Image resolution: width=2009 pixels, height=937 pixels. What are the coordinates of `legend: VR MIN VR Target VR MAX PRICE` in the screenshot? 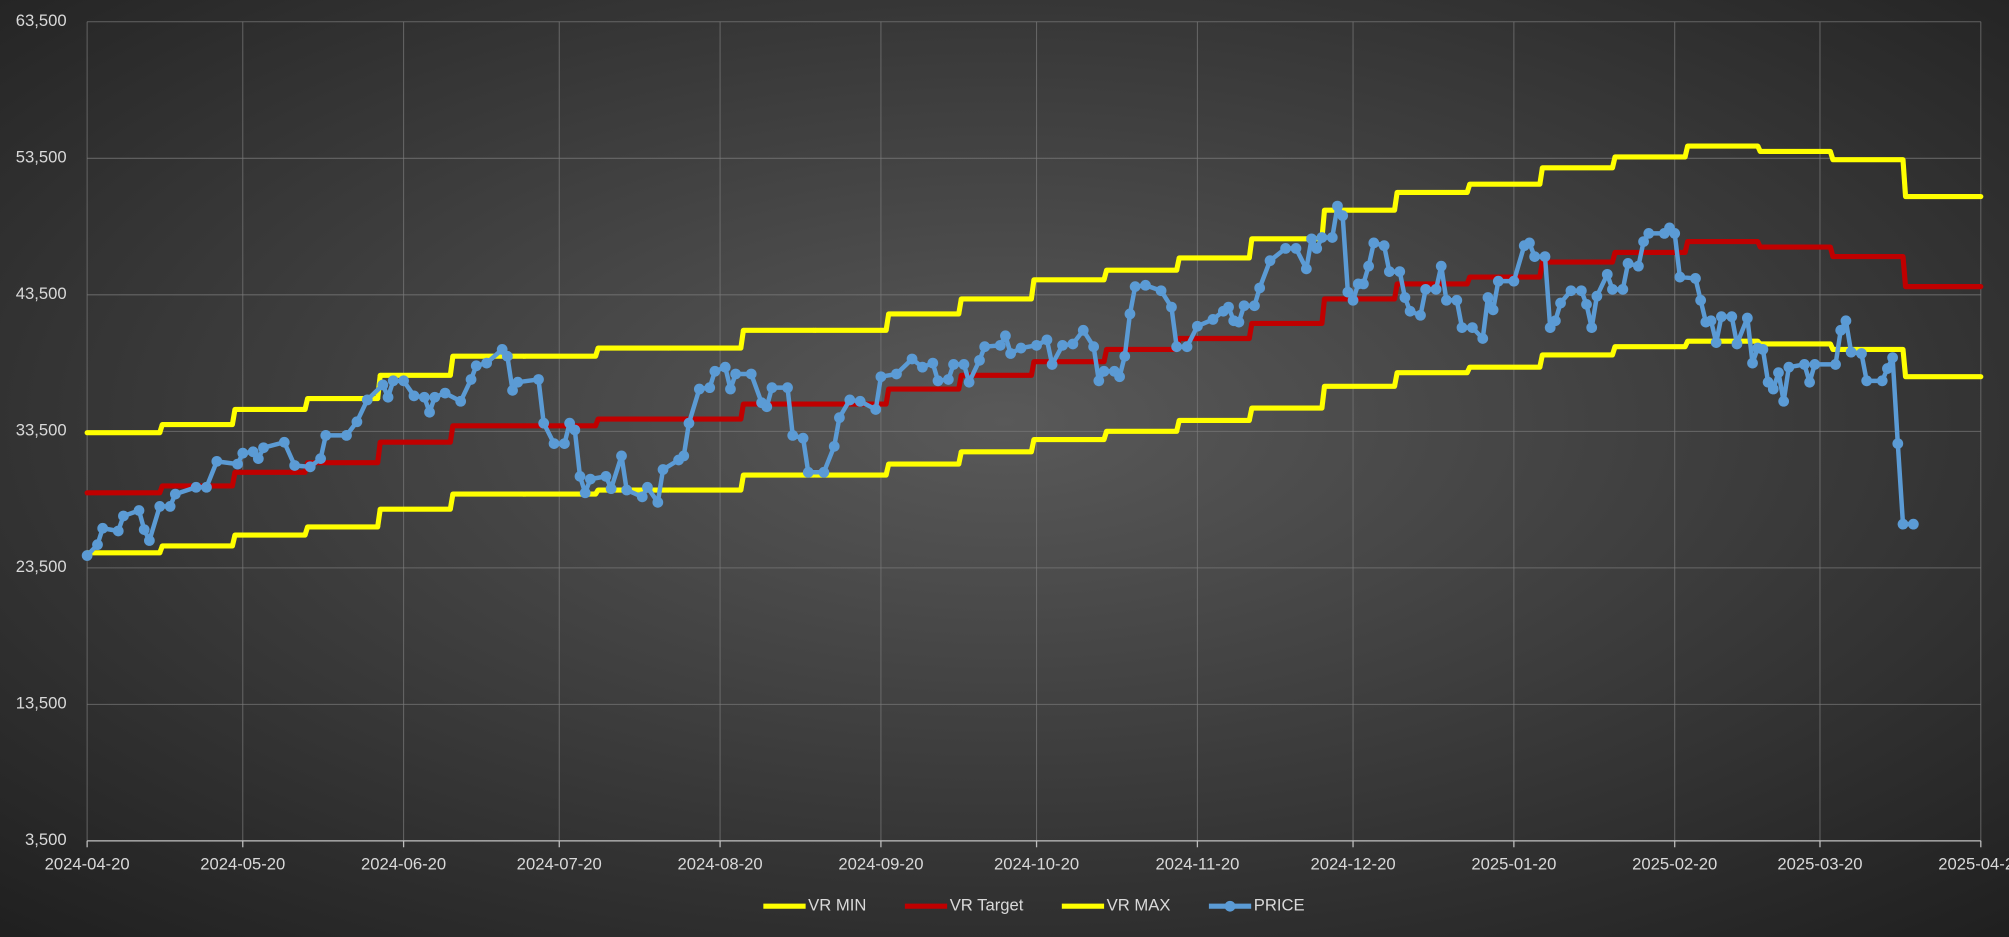 It's located at (1034, 905).